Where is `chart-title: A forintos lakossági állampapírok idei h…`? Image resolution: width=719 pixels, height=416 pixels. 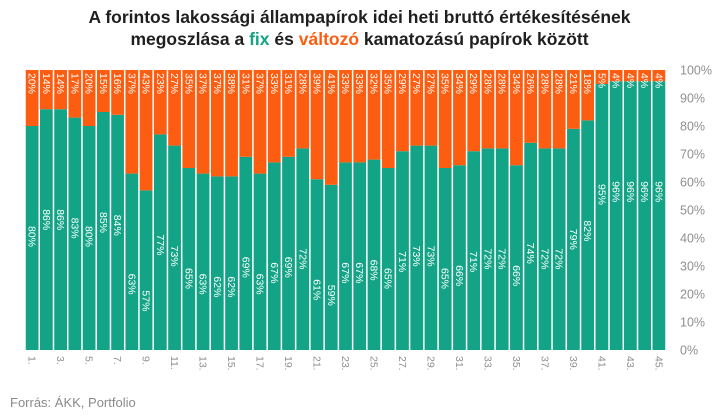
chart-title: A forintos lakossági állampapírok idei h… is located at coordinates (359, 28).